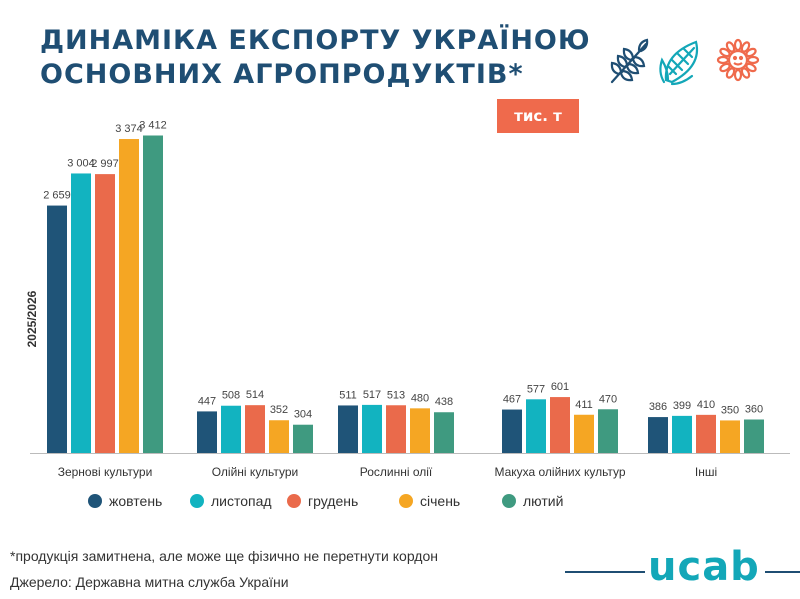 This screenshot has width=800, height=599. I want to click on legend-marker-грудень, so click(294, 501).